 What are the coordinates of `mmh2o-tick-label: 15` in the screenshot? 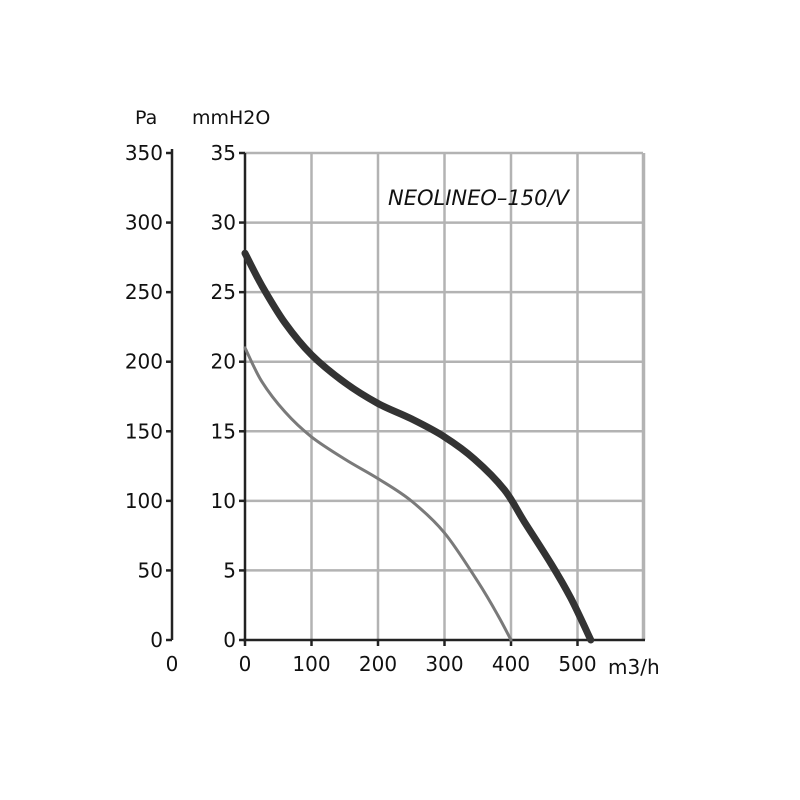 It's located at (223, 431).